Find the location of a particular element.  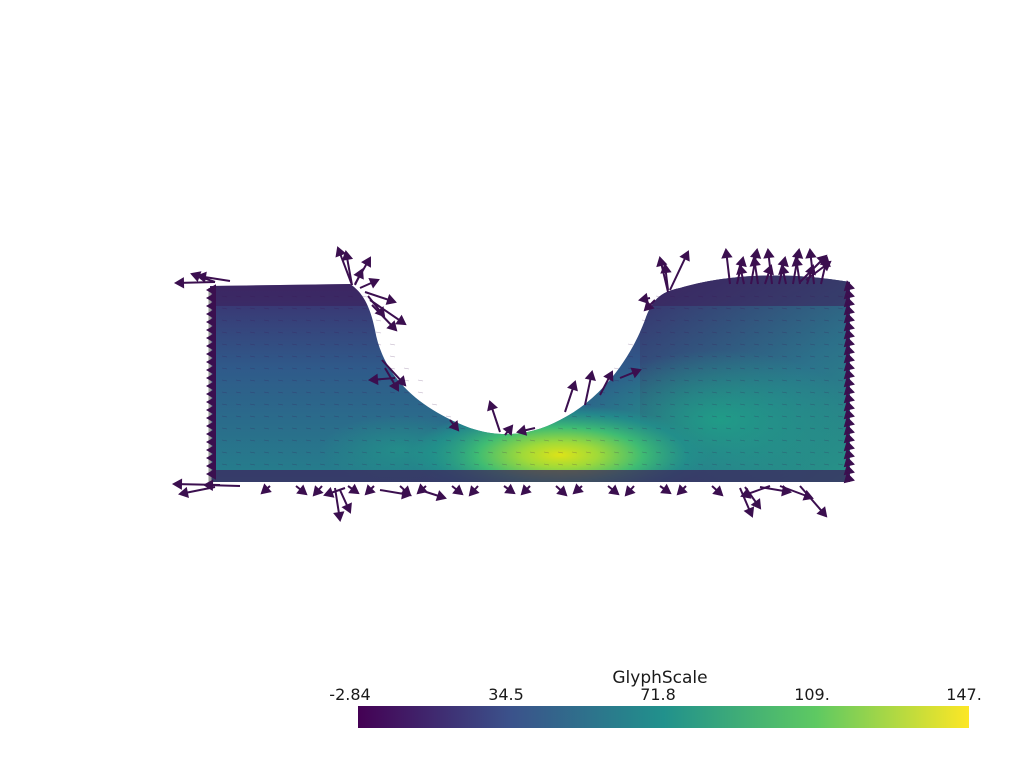

scalar-bar-tick: 109. is located at coordinates (812, 694).